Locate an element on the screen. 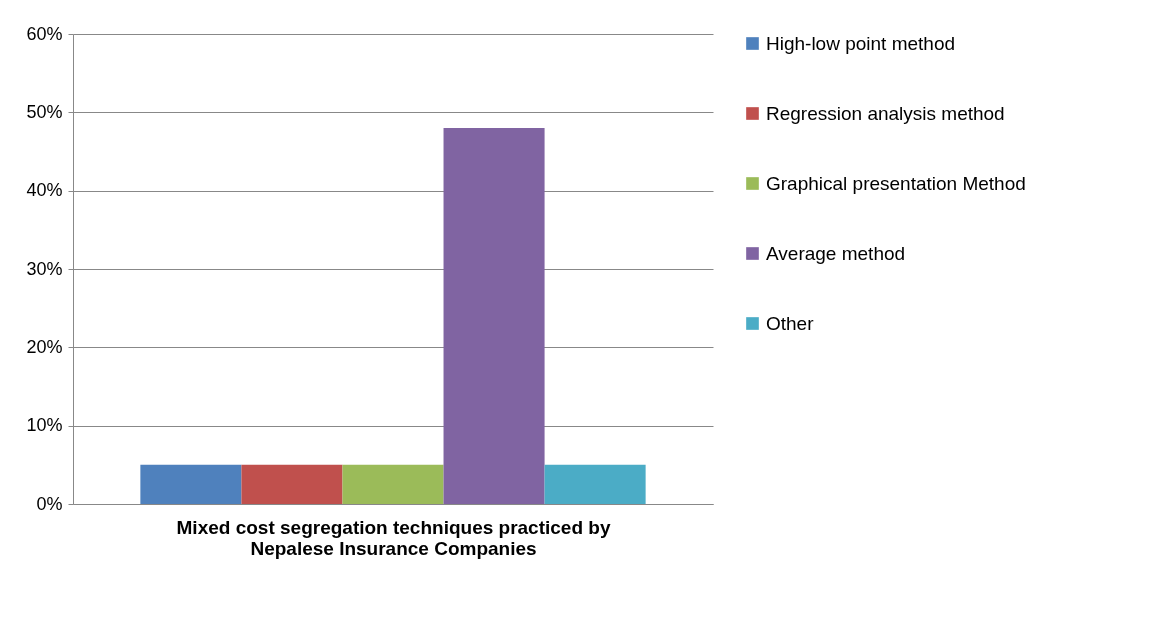  y-tick-label: 20% is located at coordinates (44, 346).